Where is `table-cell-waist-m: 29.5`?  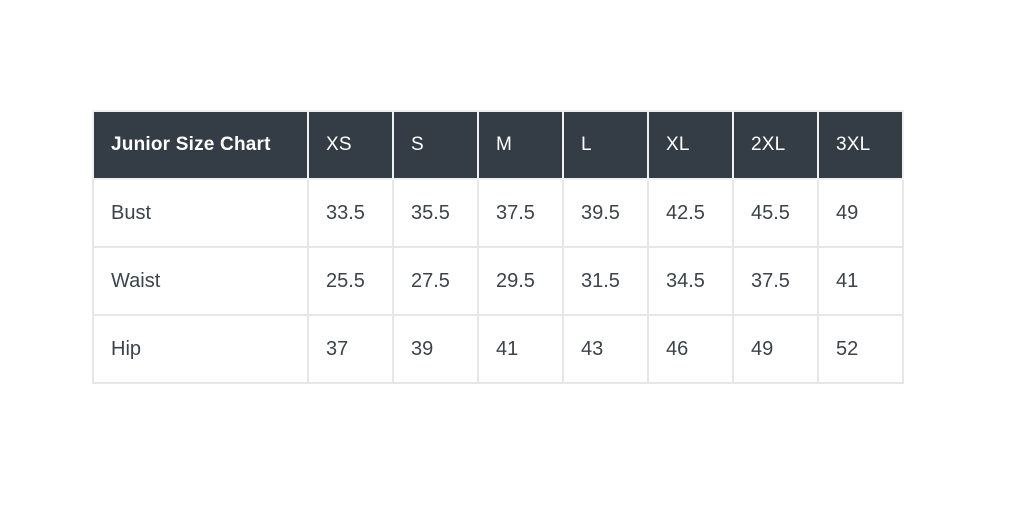
table-cell-waist-m: 29.5 is located at coordinates (520, 281).